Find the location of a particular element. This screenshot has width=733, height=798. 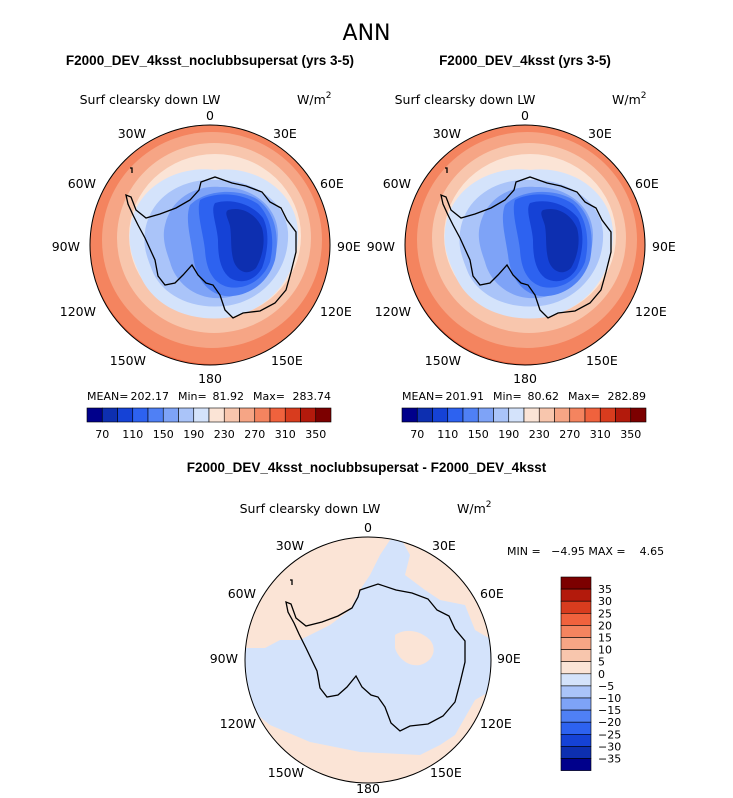

diff-cbar-tick-label: 20 is located at coordinates (605, 625).